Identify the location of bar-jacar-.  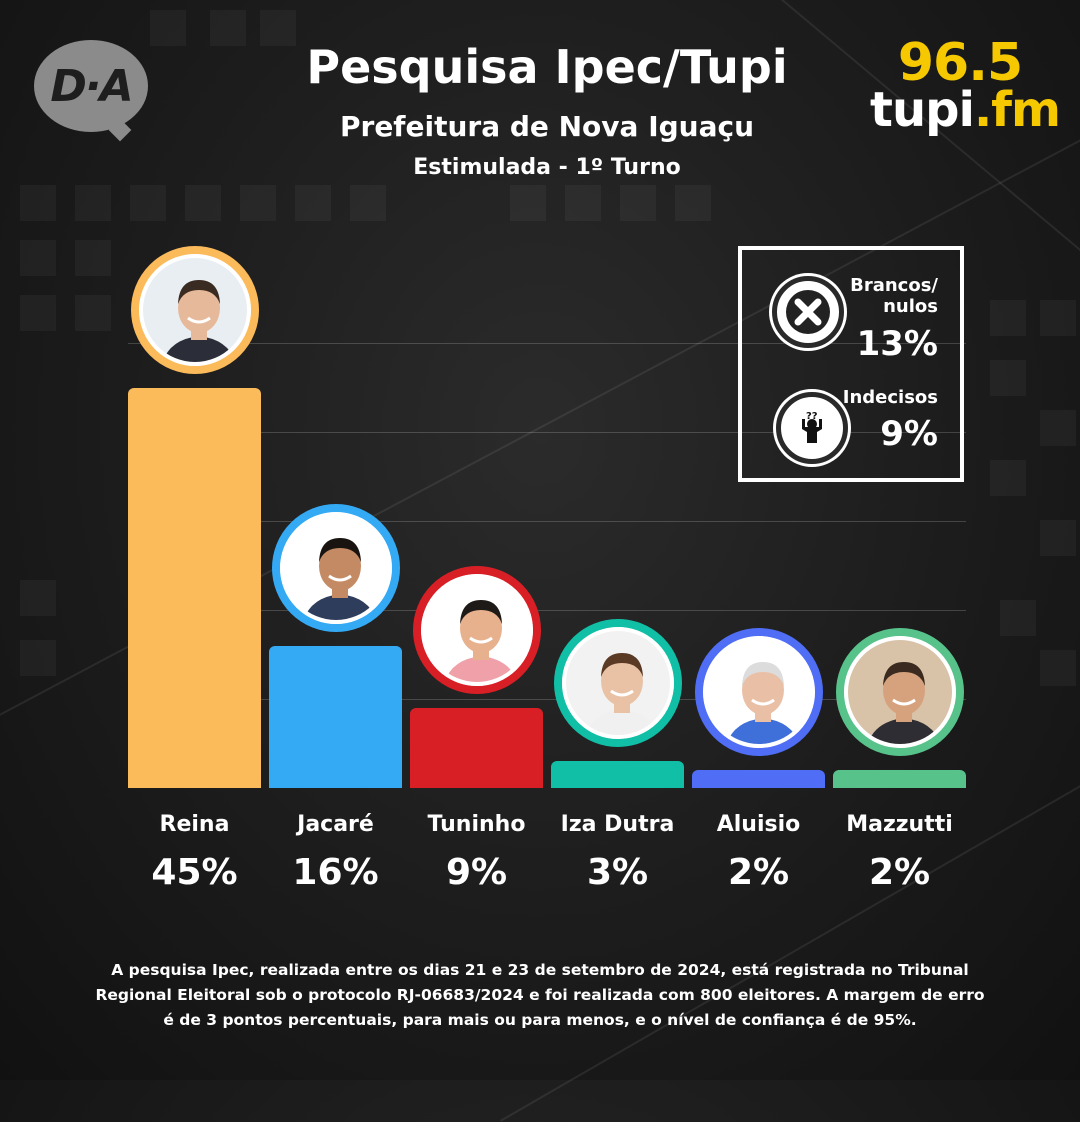
(335, 716).